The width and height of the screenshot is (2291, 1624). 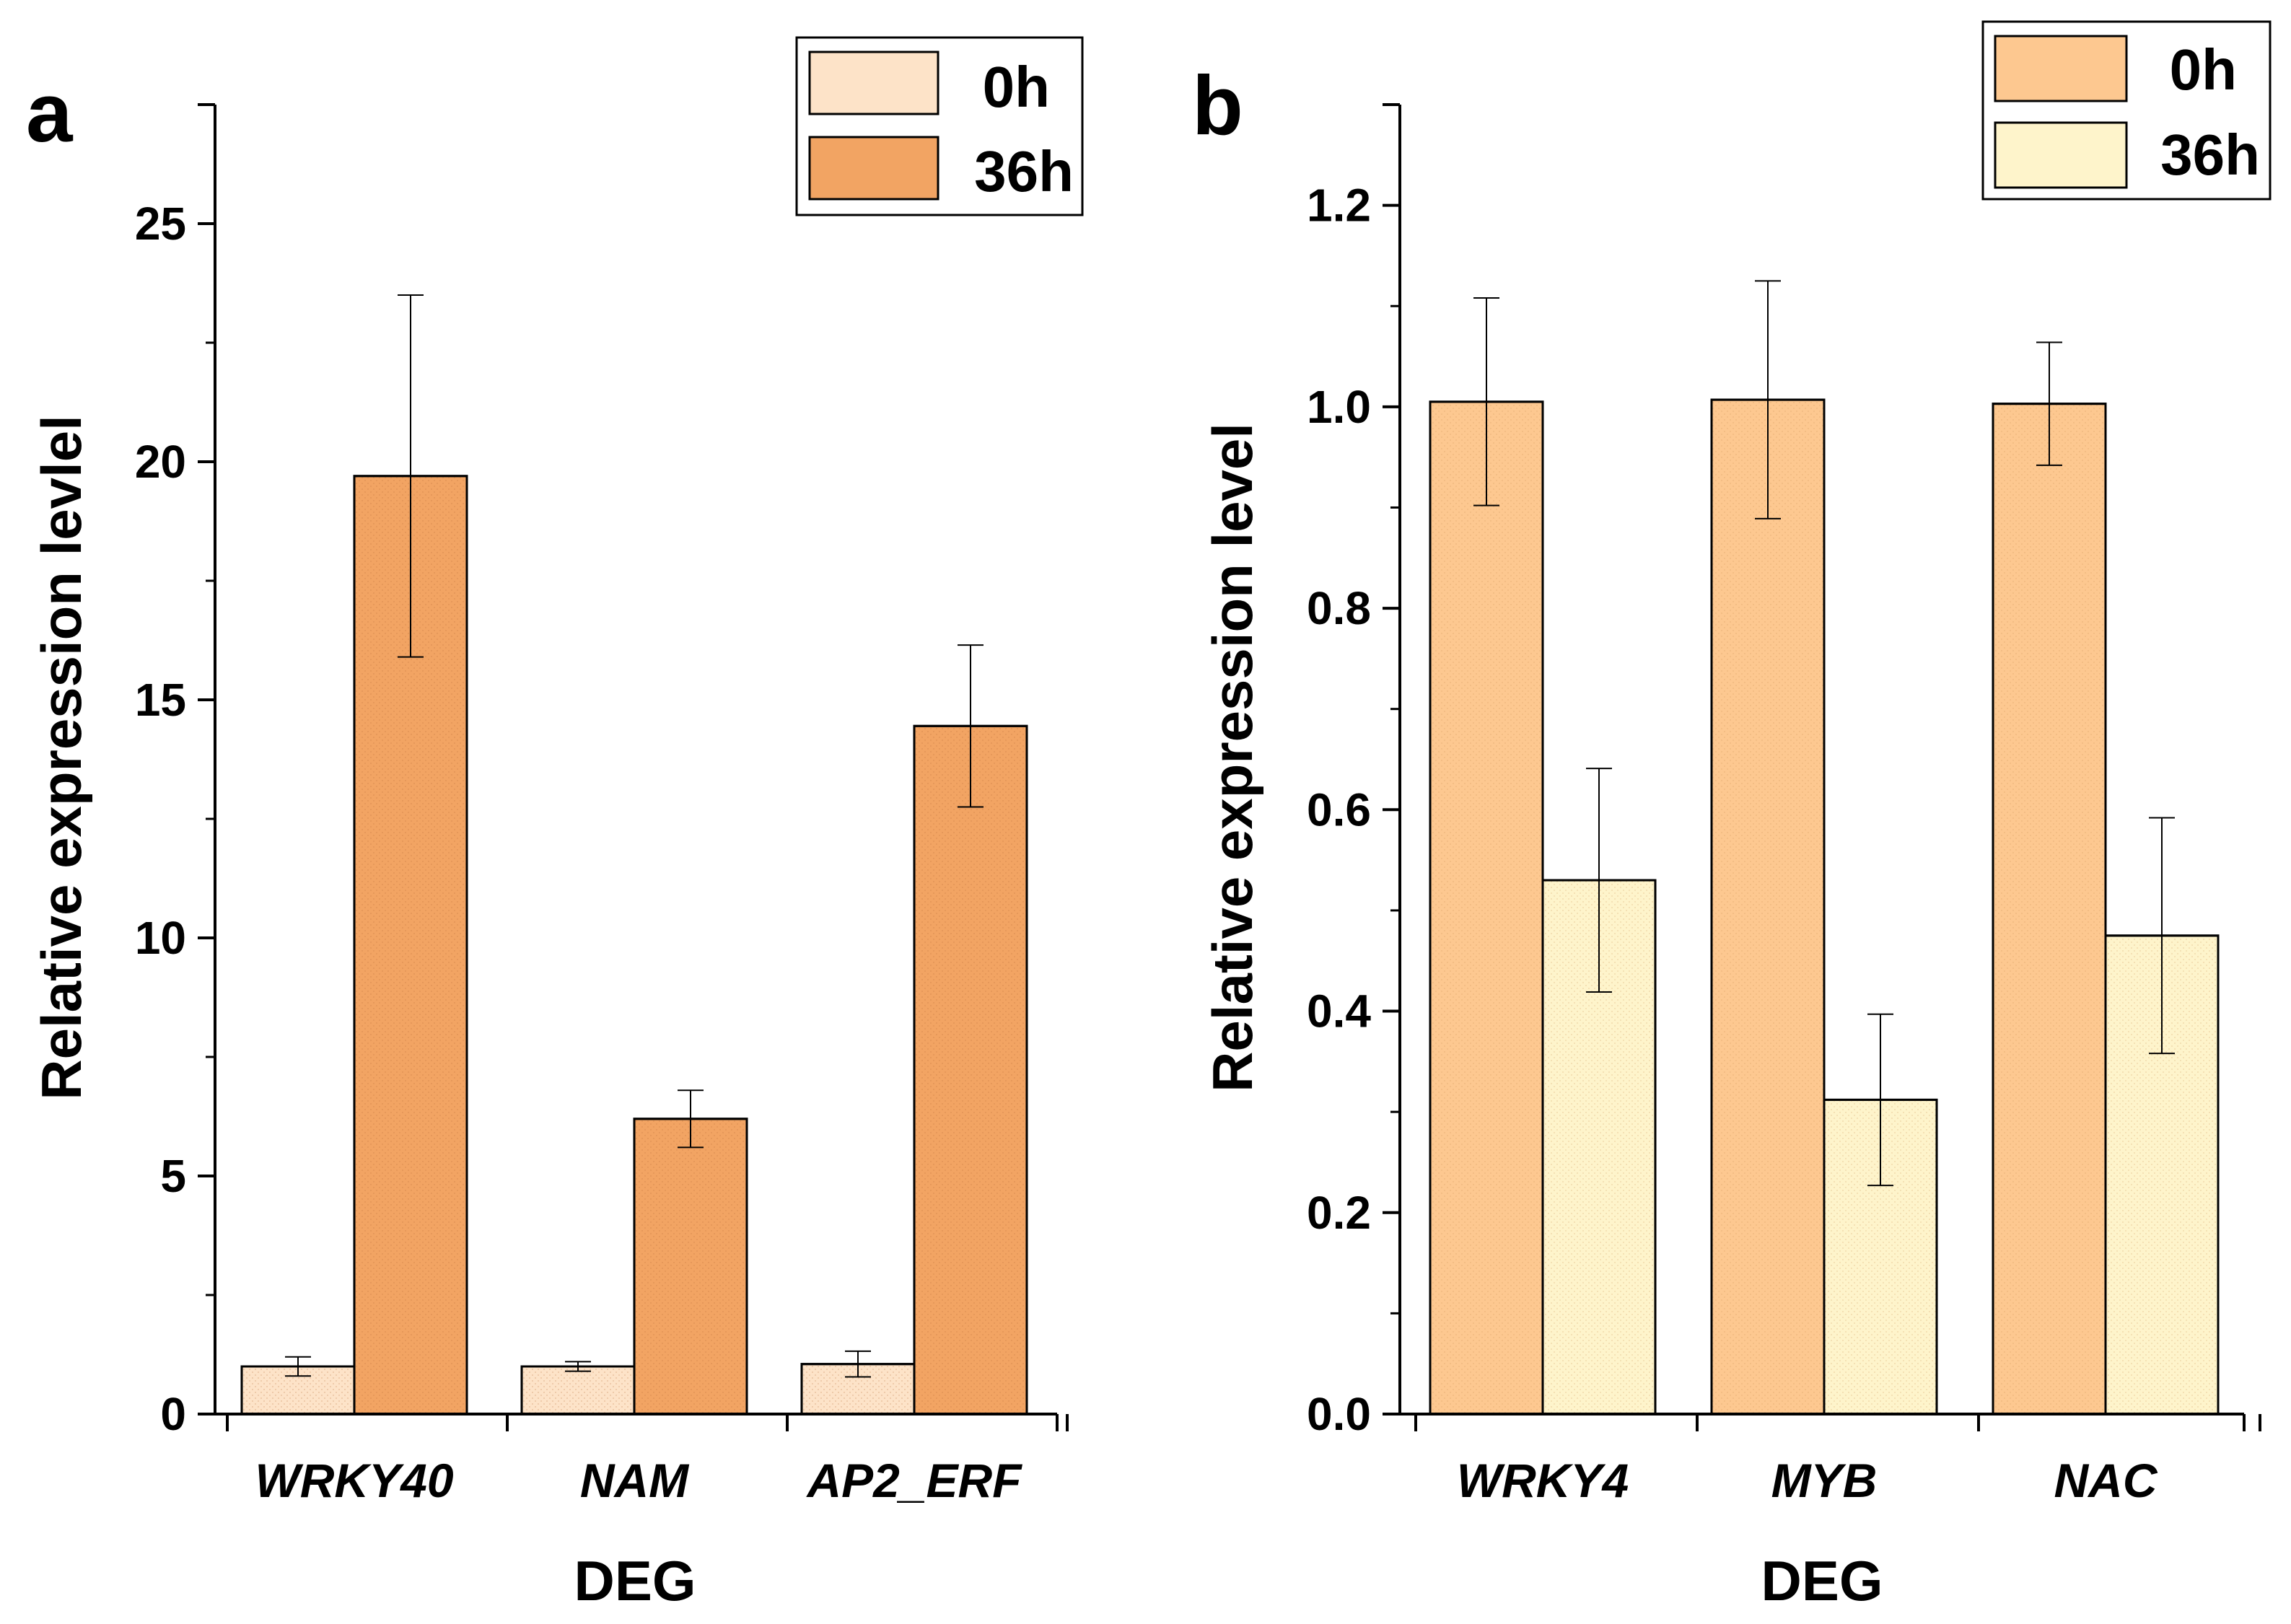 I want to click on y-tick-label-0.6: 0.6, so click(x=1339, y=809).